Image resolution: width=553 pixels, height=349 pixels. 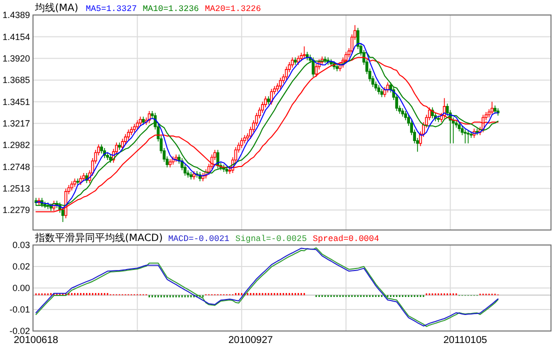 What do you see at coordinates (16, 80) in the screenshot?
I see `y-tick-label: 1.3685` at bounding box center [16, 80].